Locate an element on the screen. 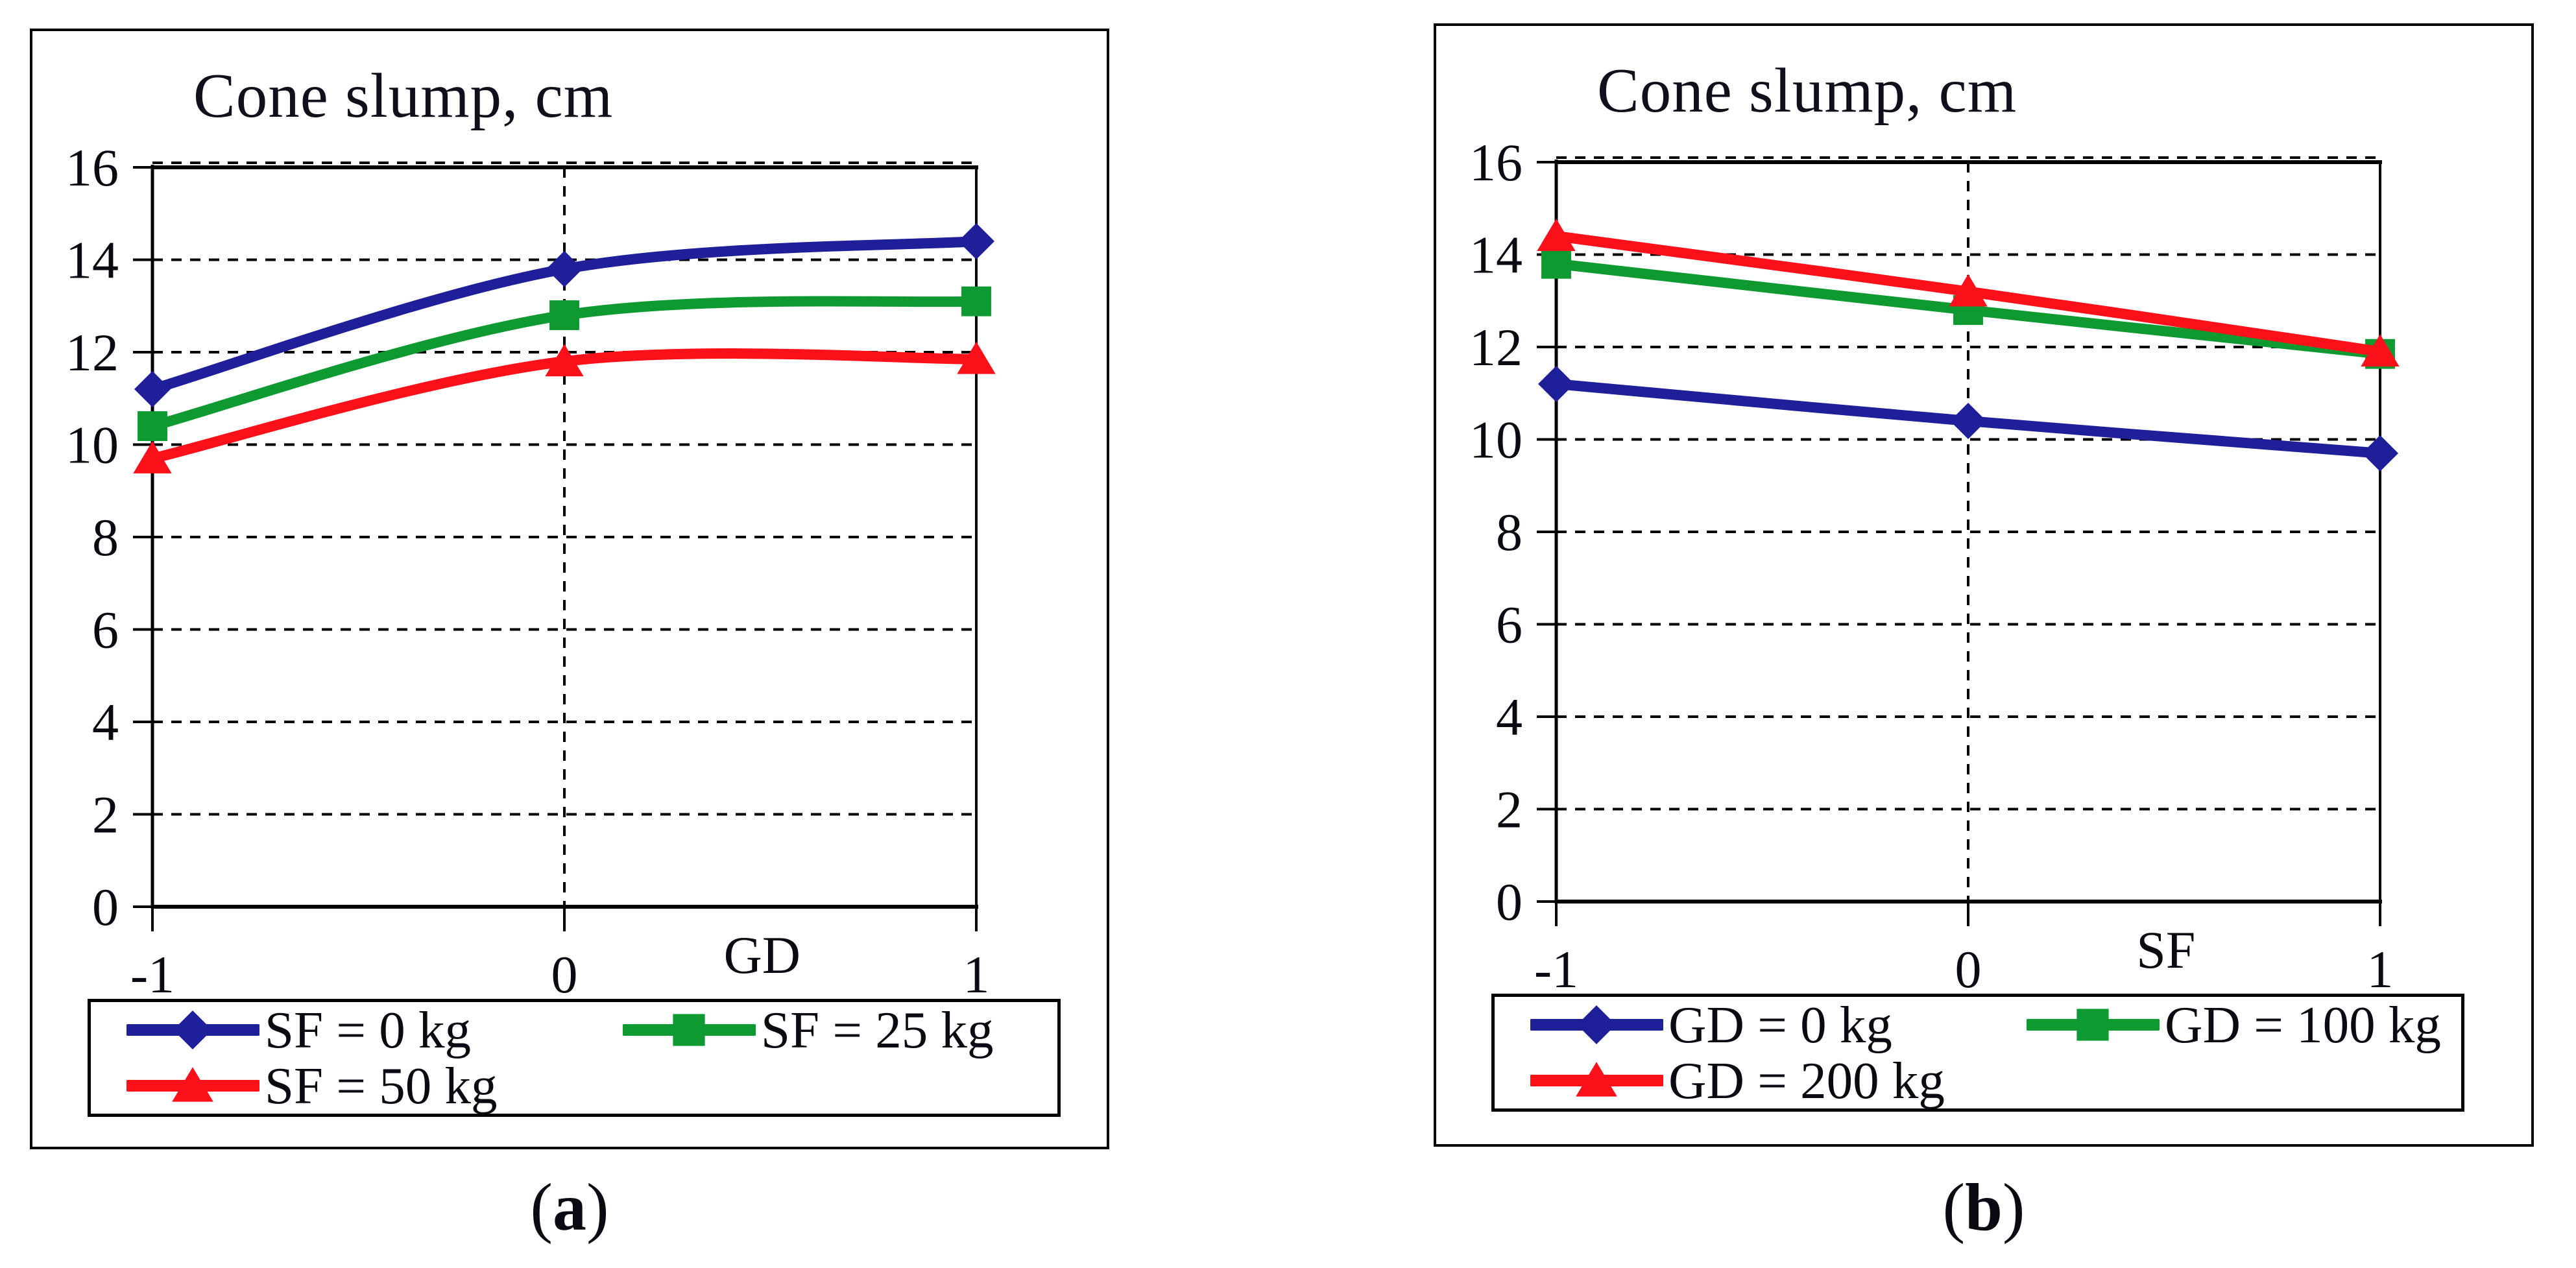  legend-entry: SF = 25 kg is located at coordinates (840, 1030).